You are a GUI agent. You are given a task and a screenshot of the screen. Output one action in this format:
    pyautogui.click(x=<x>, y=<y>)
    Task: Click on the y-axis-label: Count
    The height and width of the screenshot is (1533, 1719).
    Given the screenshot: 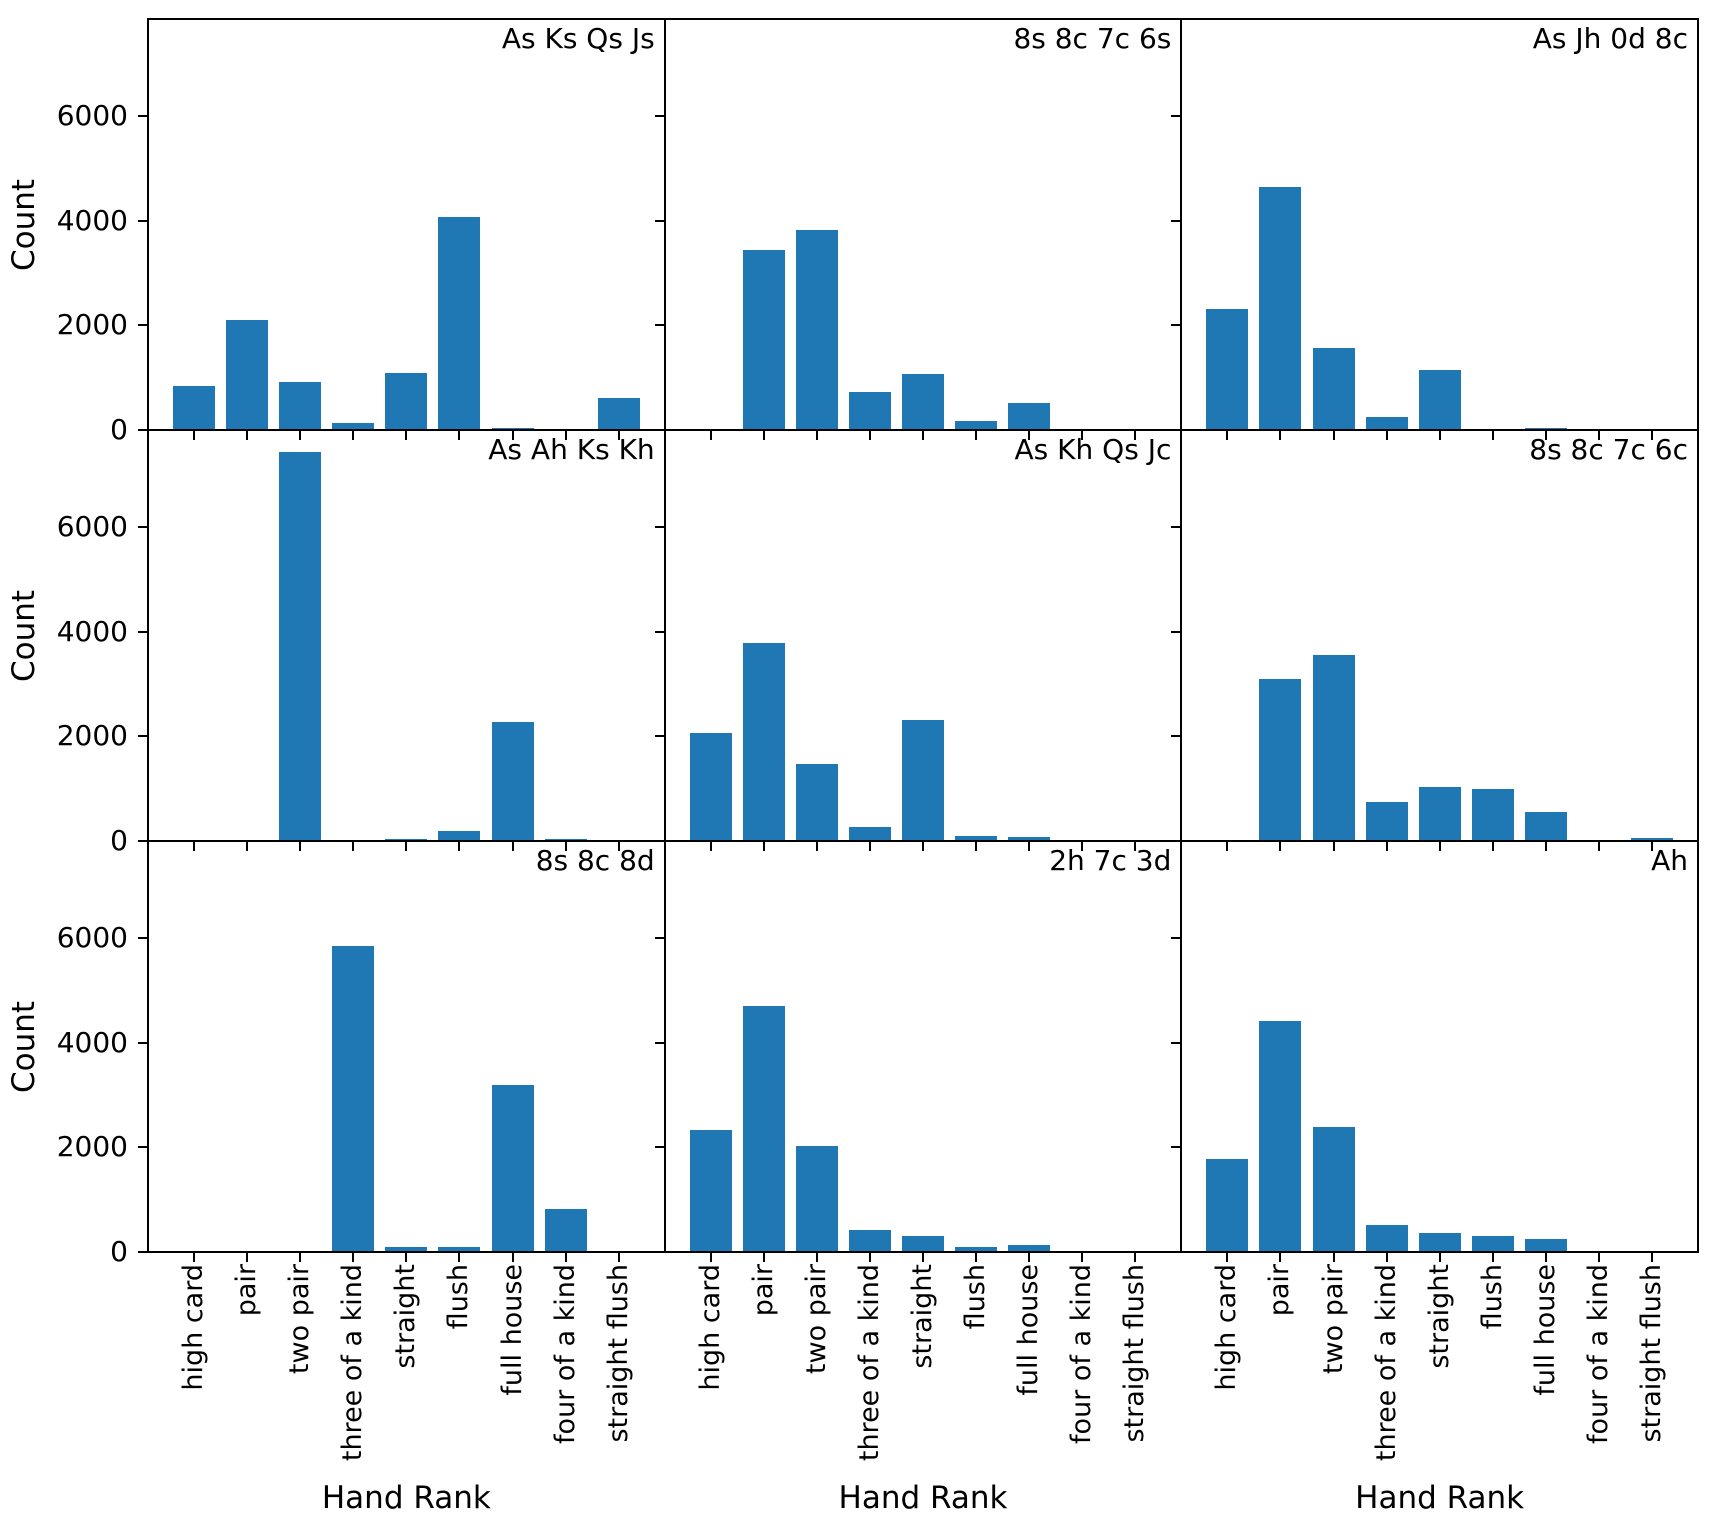 What is the action you would take?
    pyautogui.click(x=24, y=1046)
    